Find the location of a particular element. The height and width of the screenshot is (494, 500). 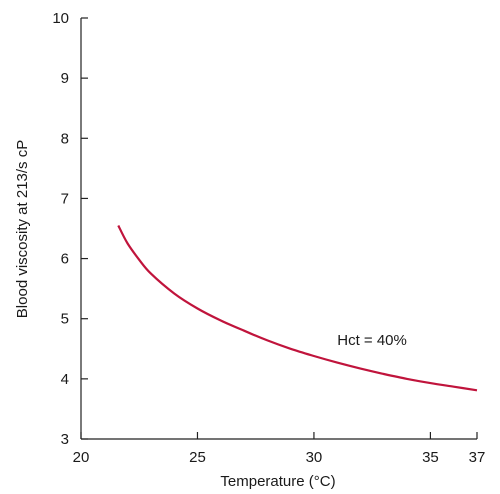

x-axis-label: Temperature (°C) is located at coordinates (277, 481).